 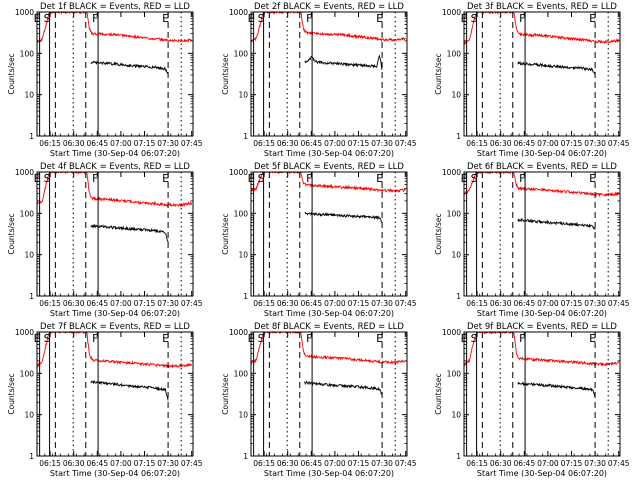 I want to click on chart-title: Det 9f BLACK = Events, RED = LLD, so click(x=542, y=327).